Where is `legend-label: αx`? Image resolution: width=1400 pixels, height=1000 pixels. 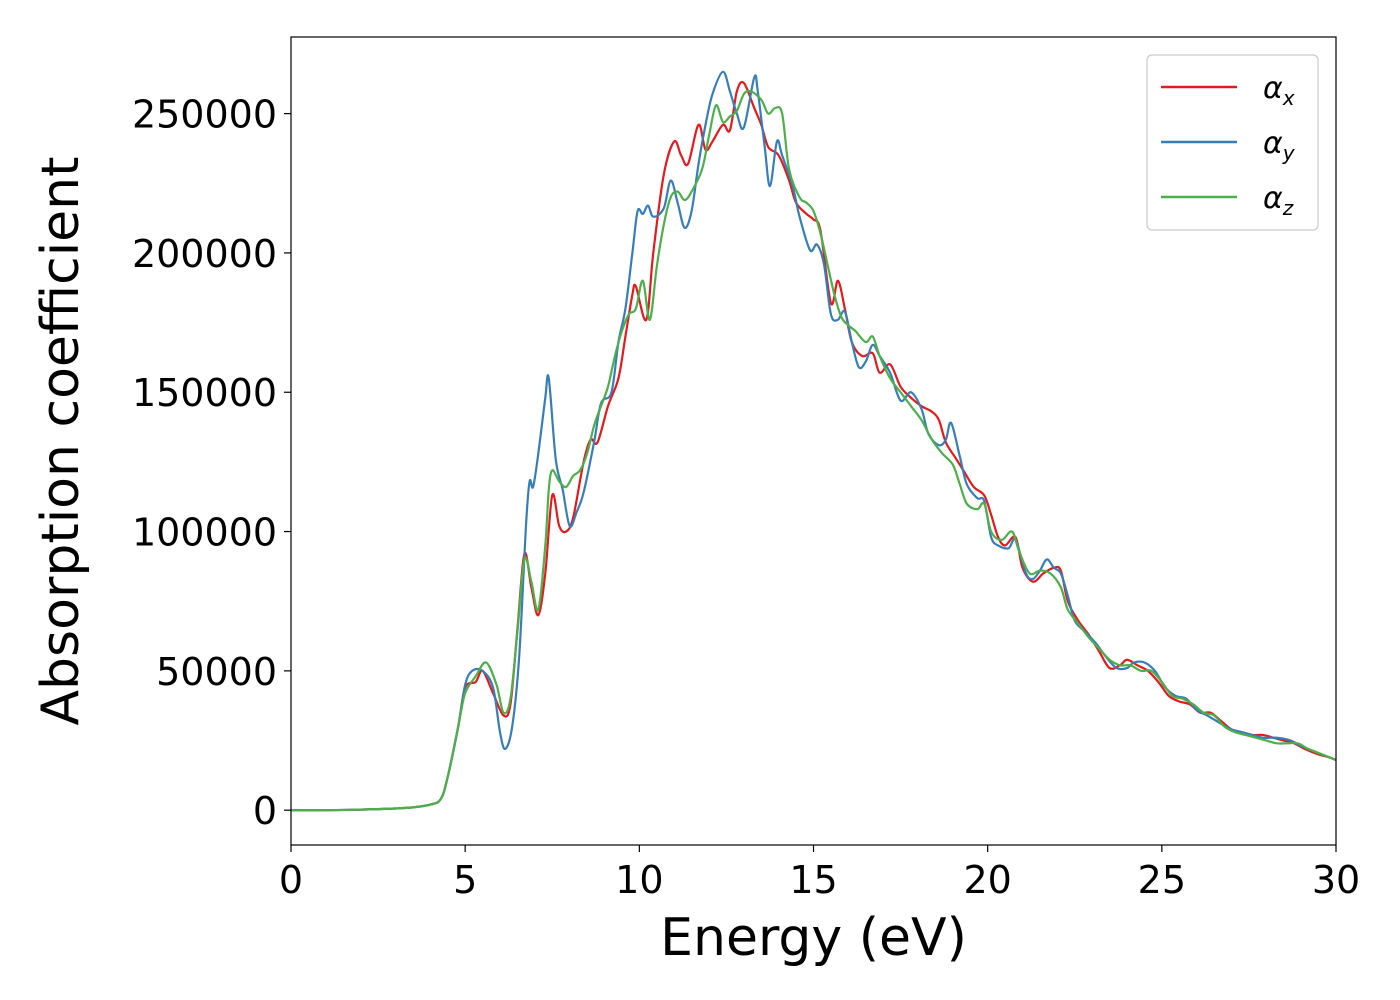
legend-label: αx is located at coordinates (1279, 90).